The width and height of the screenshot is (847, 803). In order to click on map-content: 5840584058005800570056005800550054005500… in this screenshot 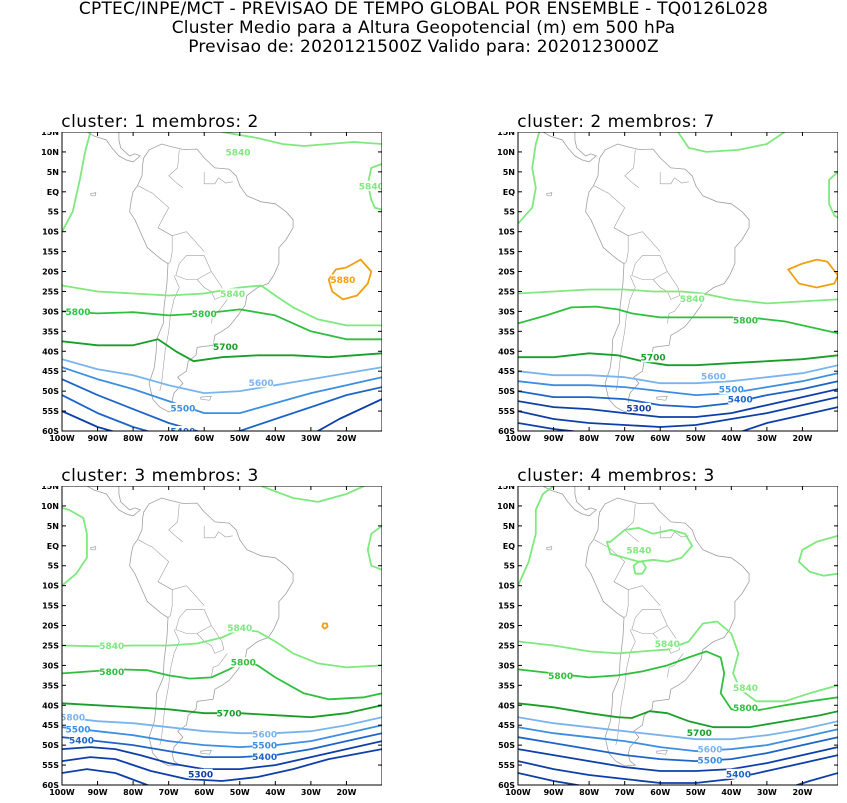, I will do `click(221, 635)`.